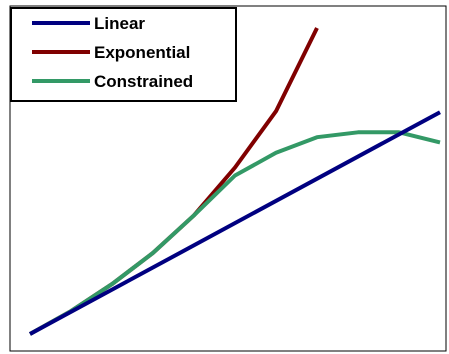  I want to click on legend-label-exponential: Exponential, so click(142, 52).